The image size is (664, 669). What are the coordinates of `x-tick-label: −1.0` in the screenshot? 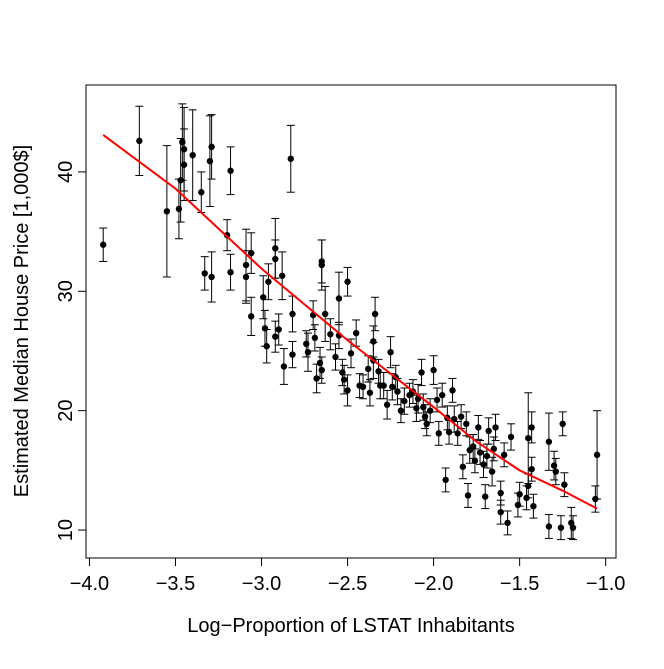 It's located at (605, 584).